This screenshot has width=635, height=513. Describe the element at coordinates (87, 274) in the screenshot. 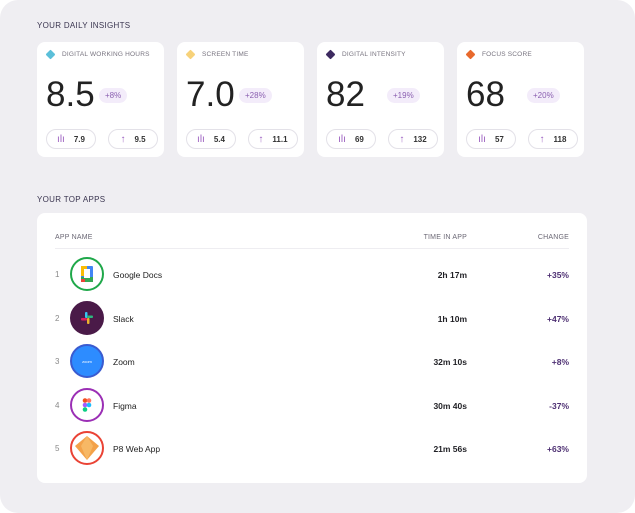

I see `google-docs-logo` at that location.